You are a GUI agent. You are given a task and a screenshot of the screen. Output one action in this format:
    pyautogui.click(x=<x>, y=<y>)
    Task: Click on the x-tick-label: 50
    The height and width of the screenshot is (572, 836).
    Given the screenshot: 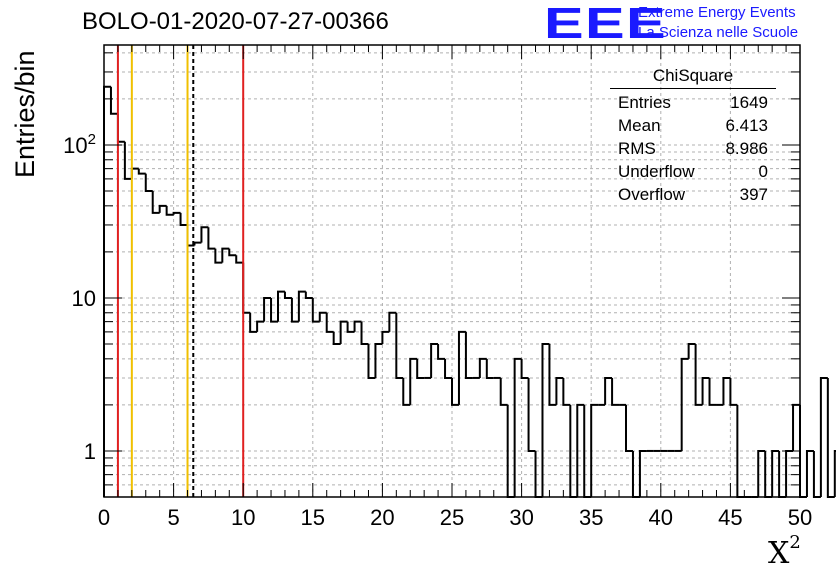 What is the action you would take?
    pyautogui.click(x=800, y=517)
    